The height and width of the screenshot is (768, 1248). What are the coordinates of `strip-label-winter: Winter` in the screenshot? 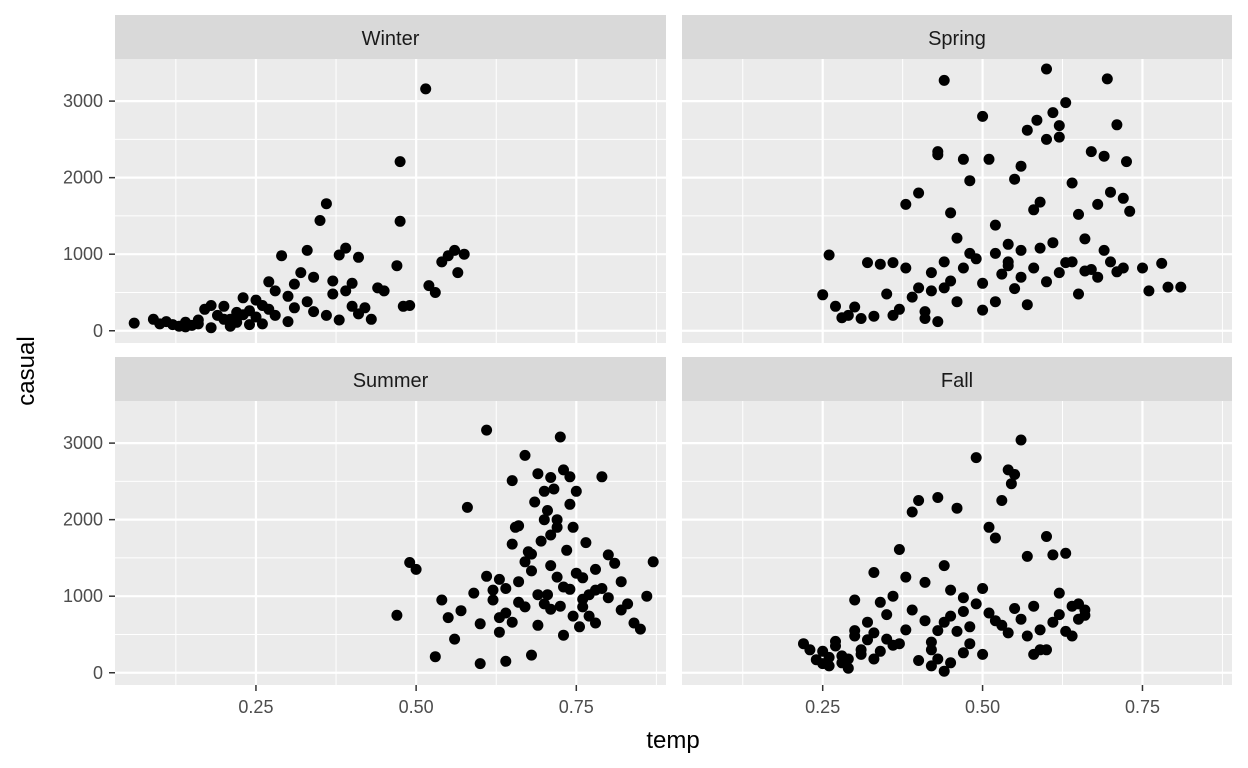 It's located at (391, 39).